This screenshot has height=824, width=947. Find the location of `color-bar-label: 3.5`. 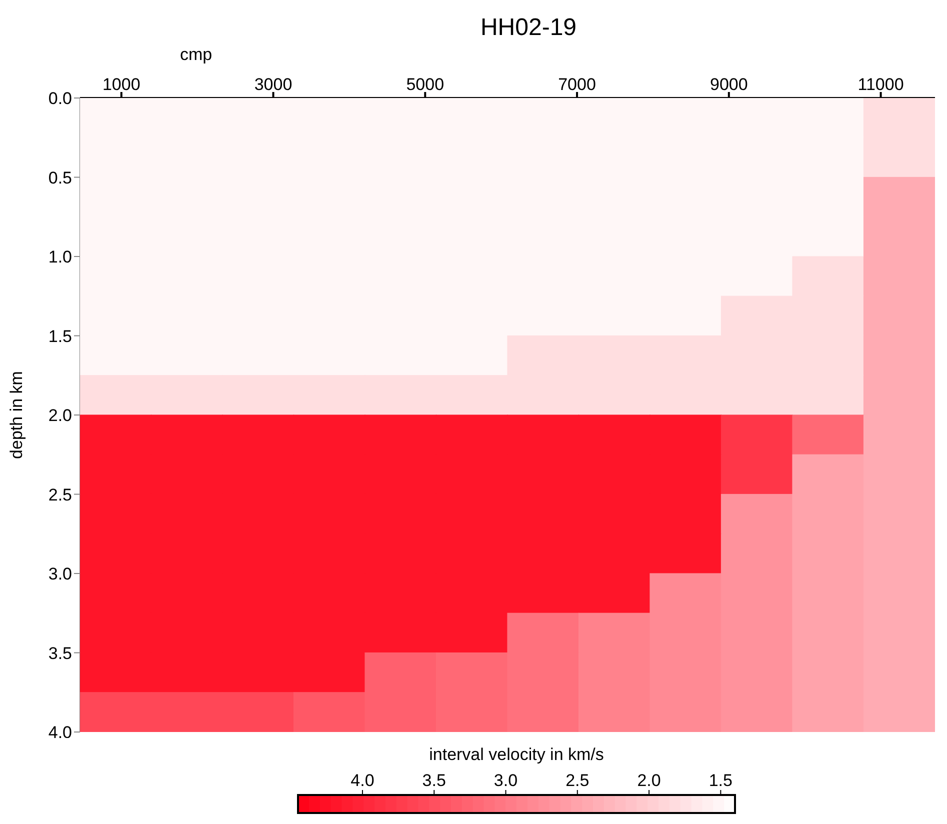

color-bar-label: 3.5 is located at coordinates (434, 780).